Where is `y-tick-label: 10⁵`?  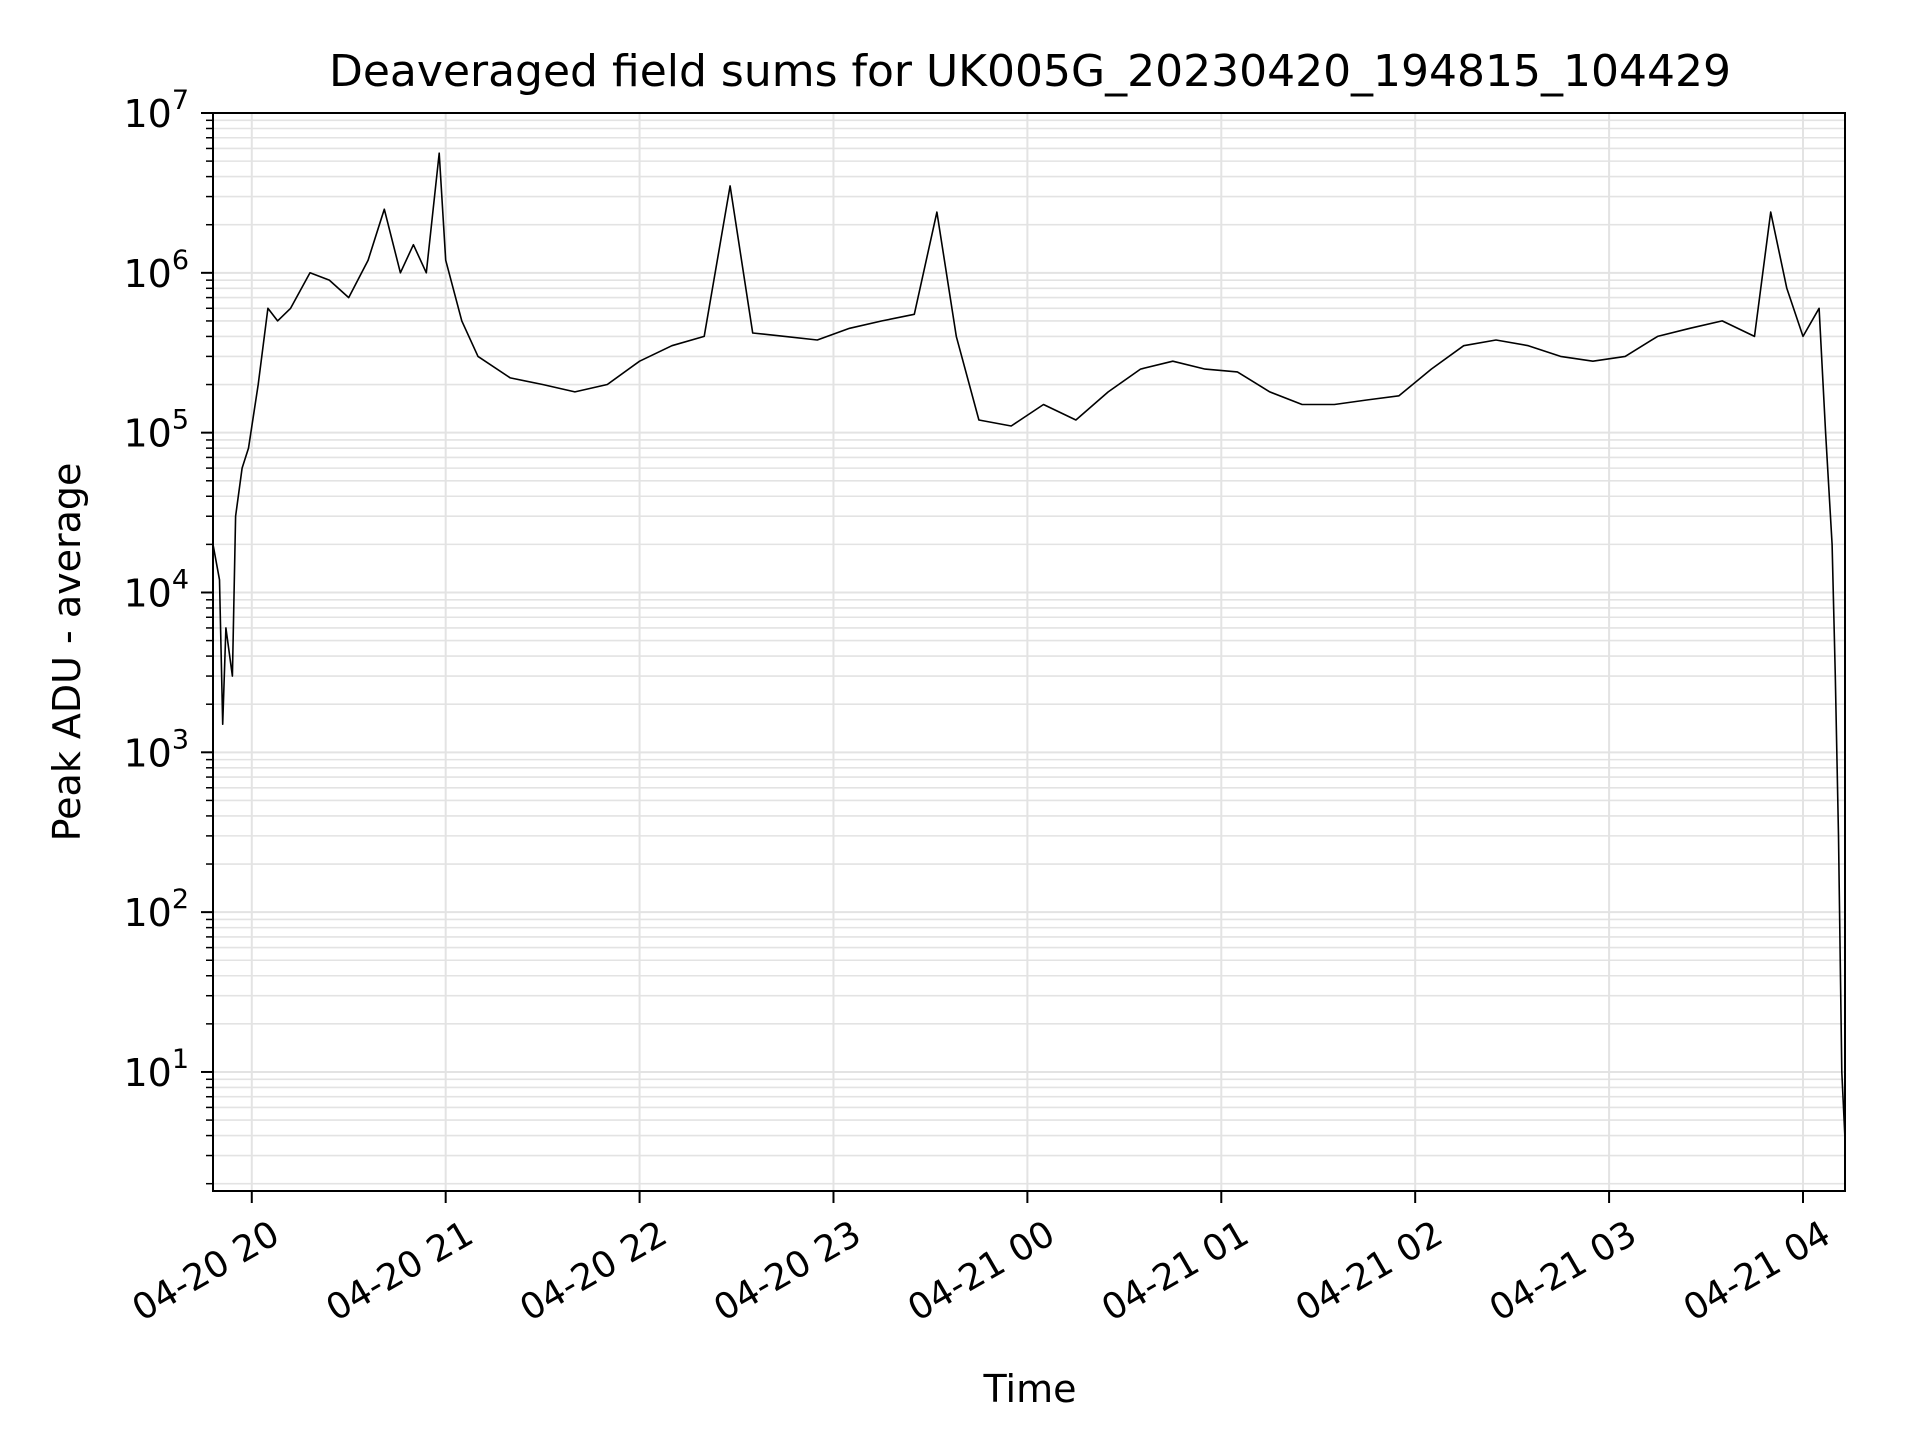
y-tick-label: 10⁵ is located at coordinates (156, 430).